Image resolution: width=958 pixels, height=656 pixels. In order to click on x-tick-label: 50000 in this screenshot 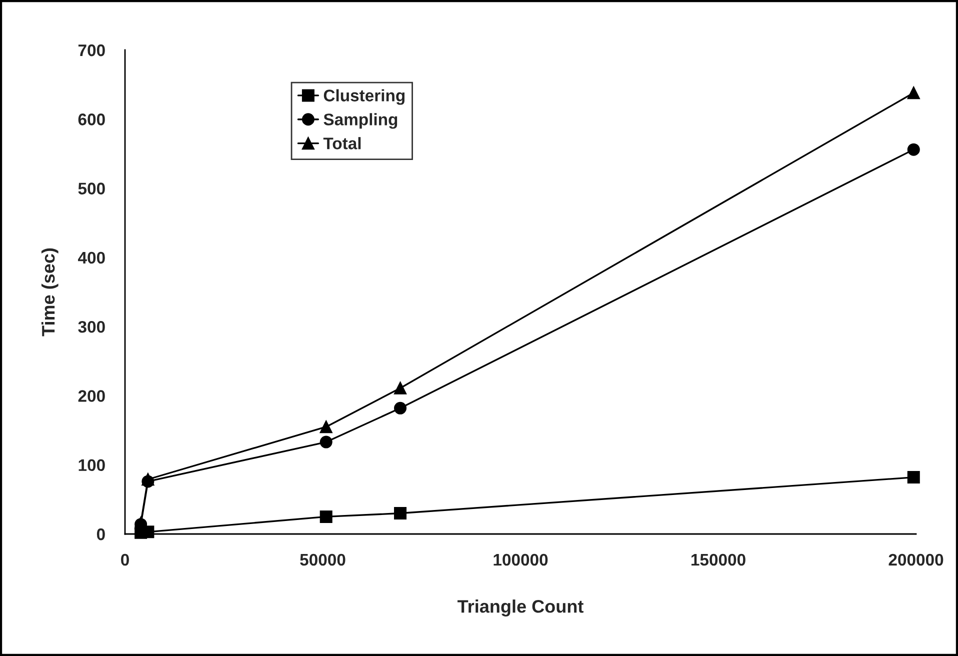, I will do `click(323, 560)`.